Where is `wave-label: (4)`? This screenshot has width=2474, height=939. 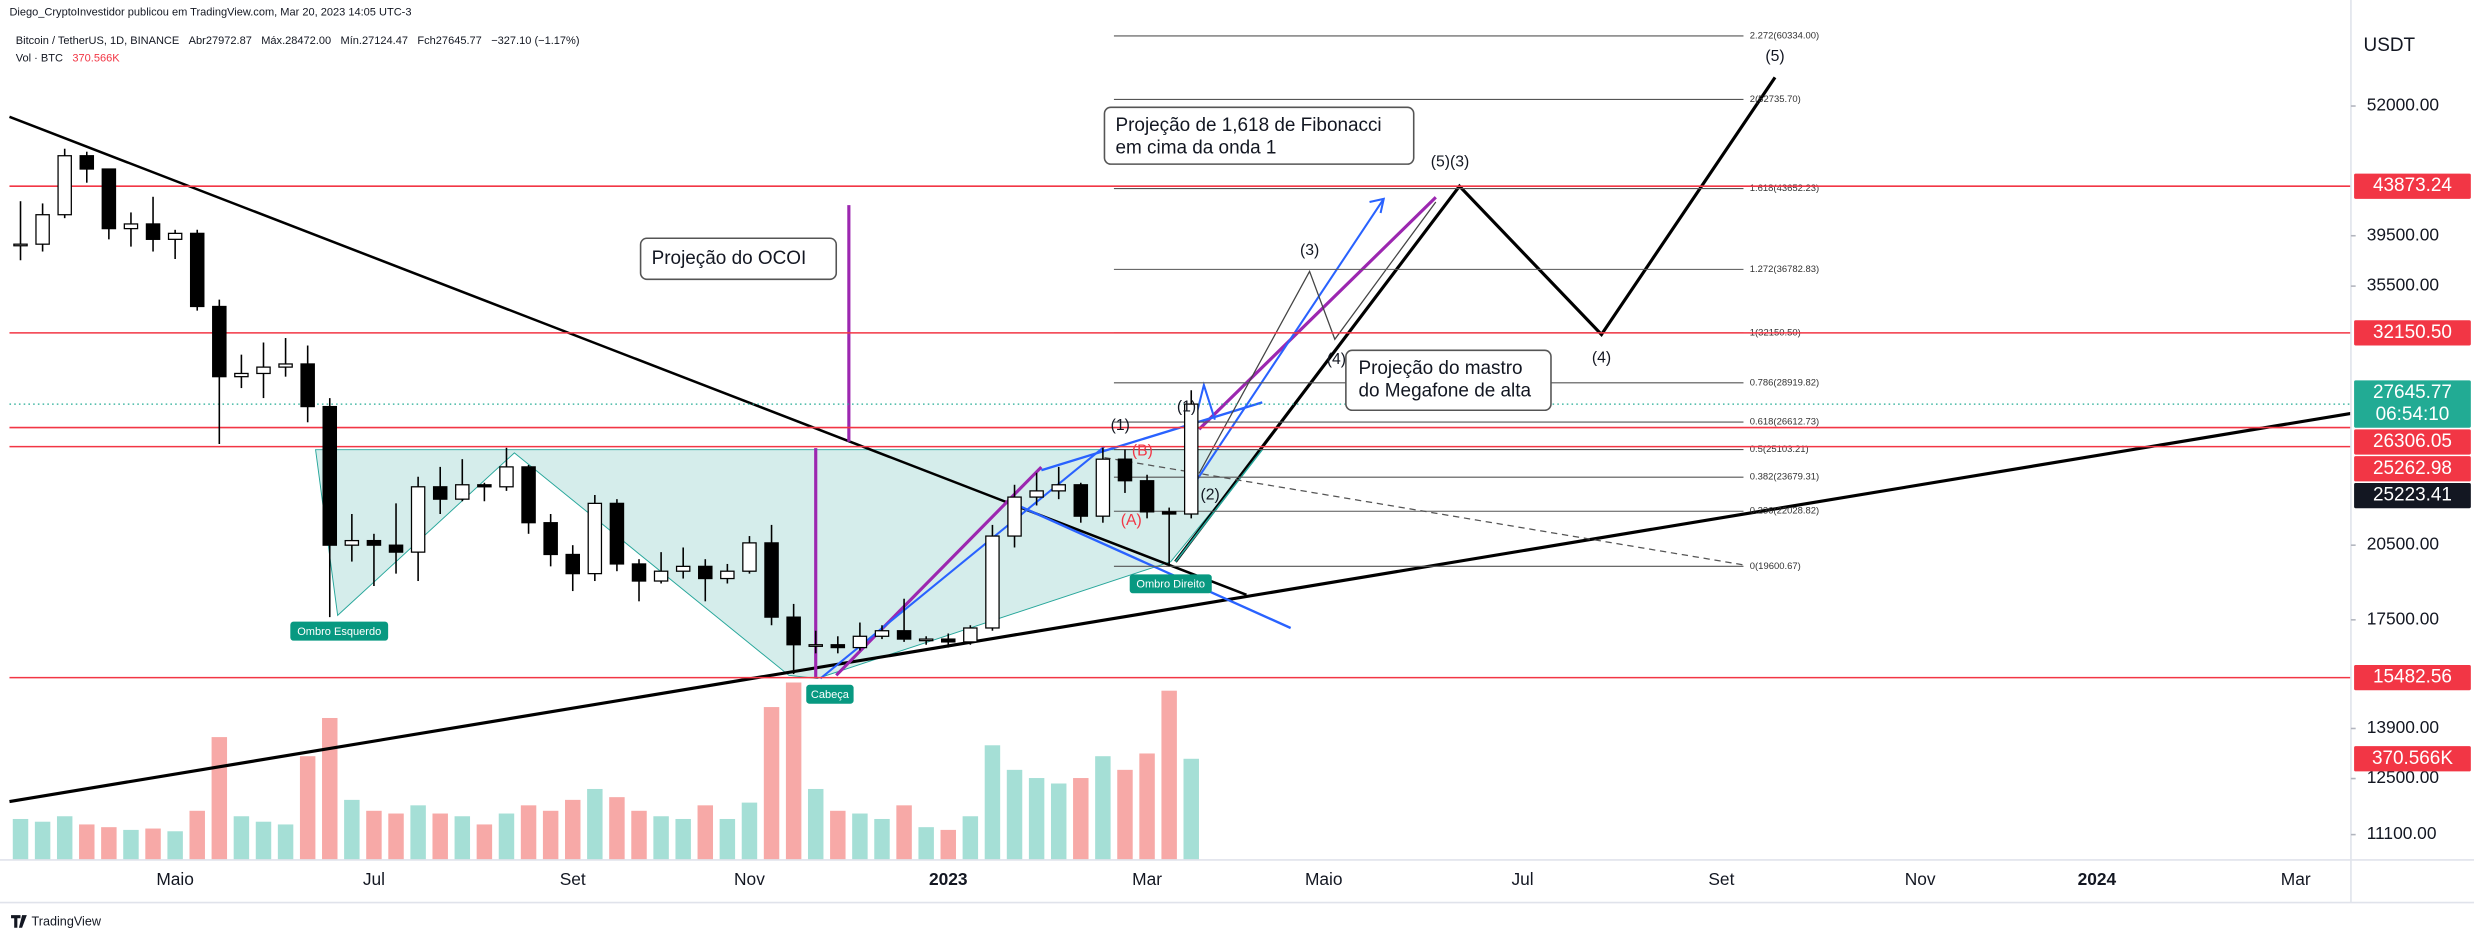
wave-label: (4) is located at coordinates (1601, 357).